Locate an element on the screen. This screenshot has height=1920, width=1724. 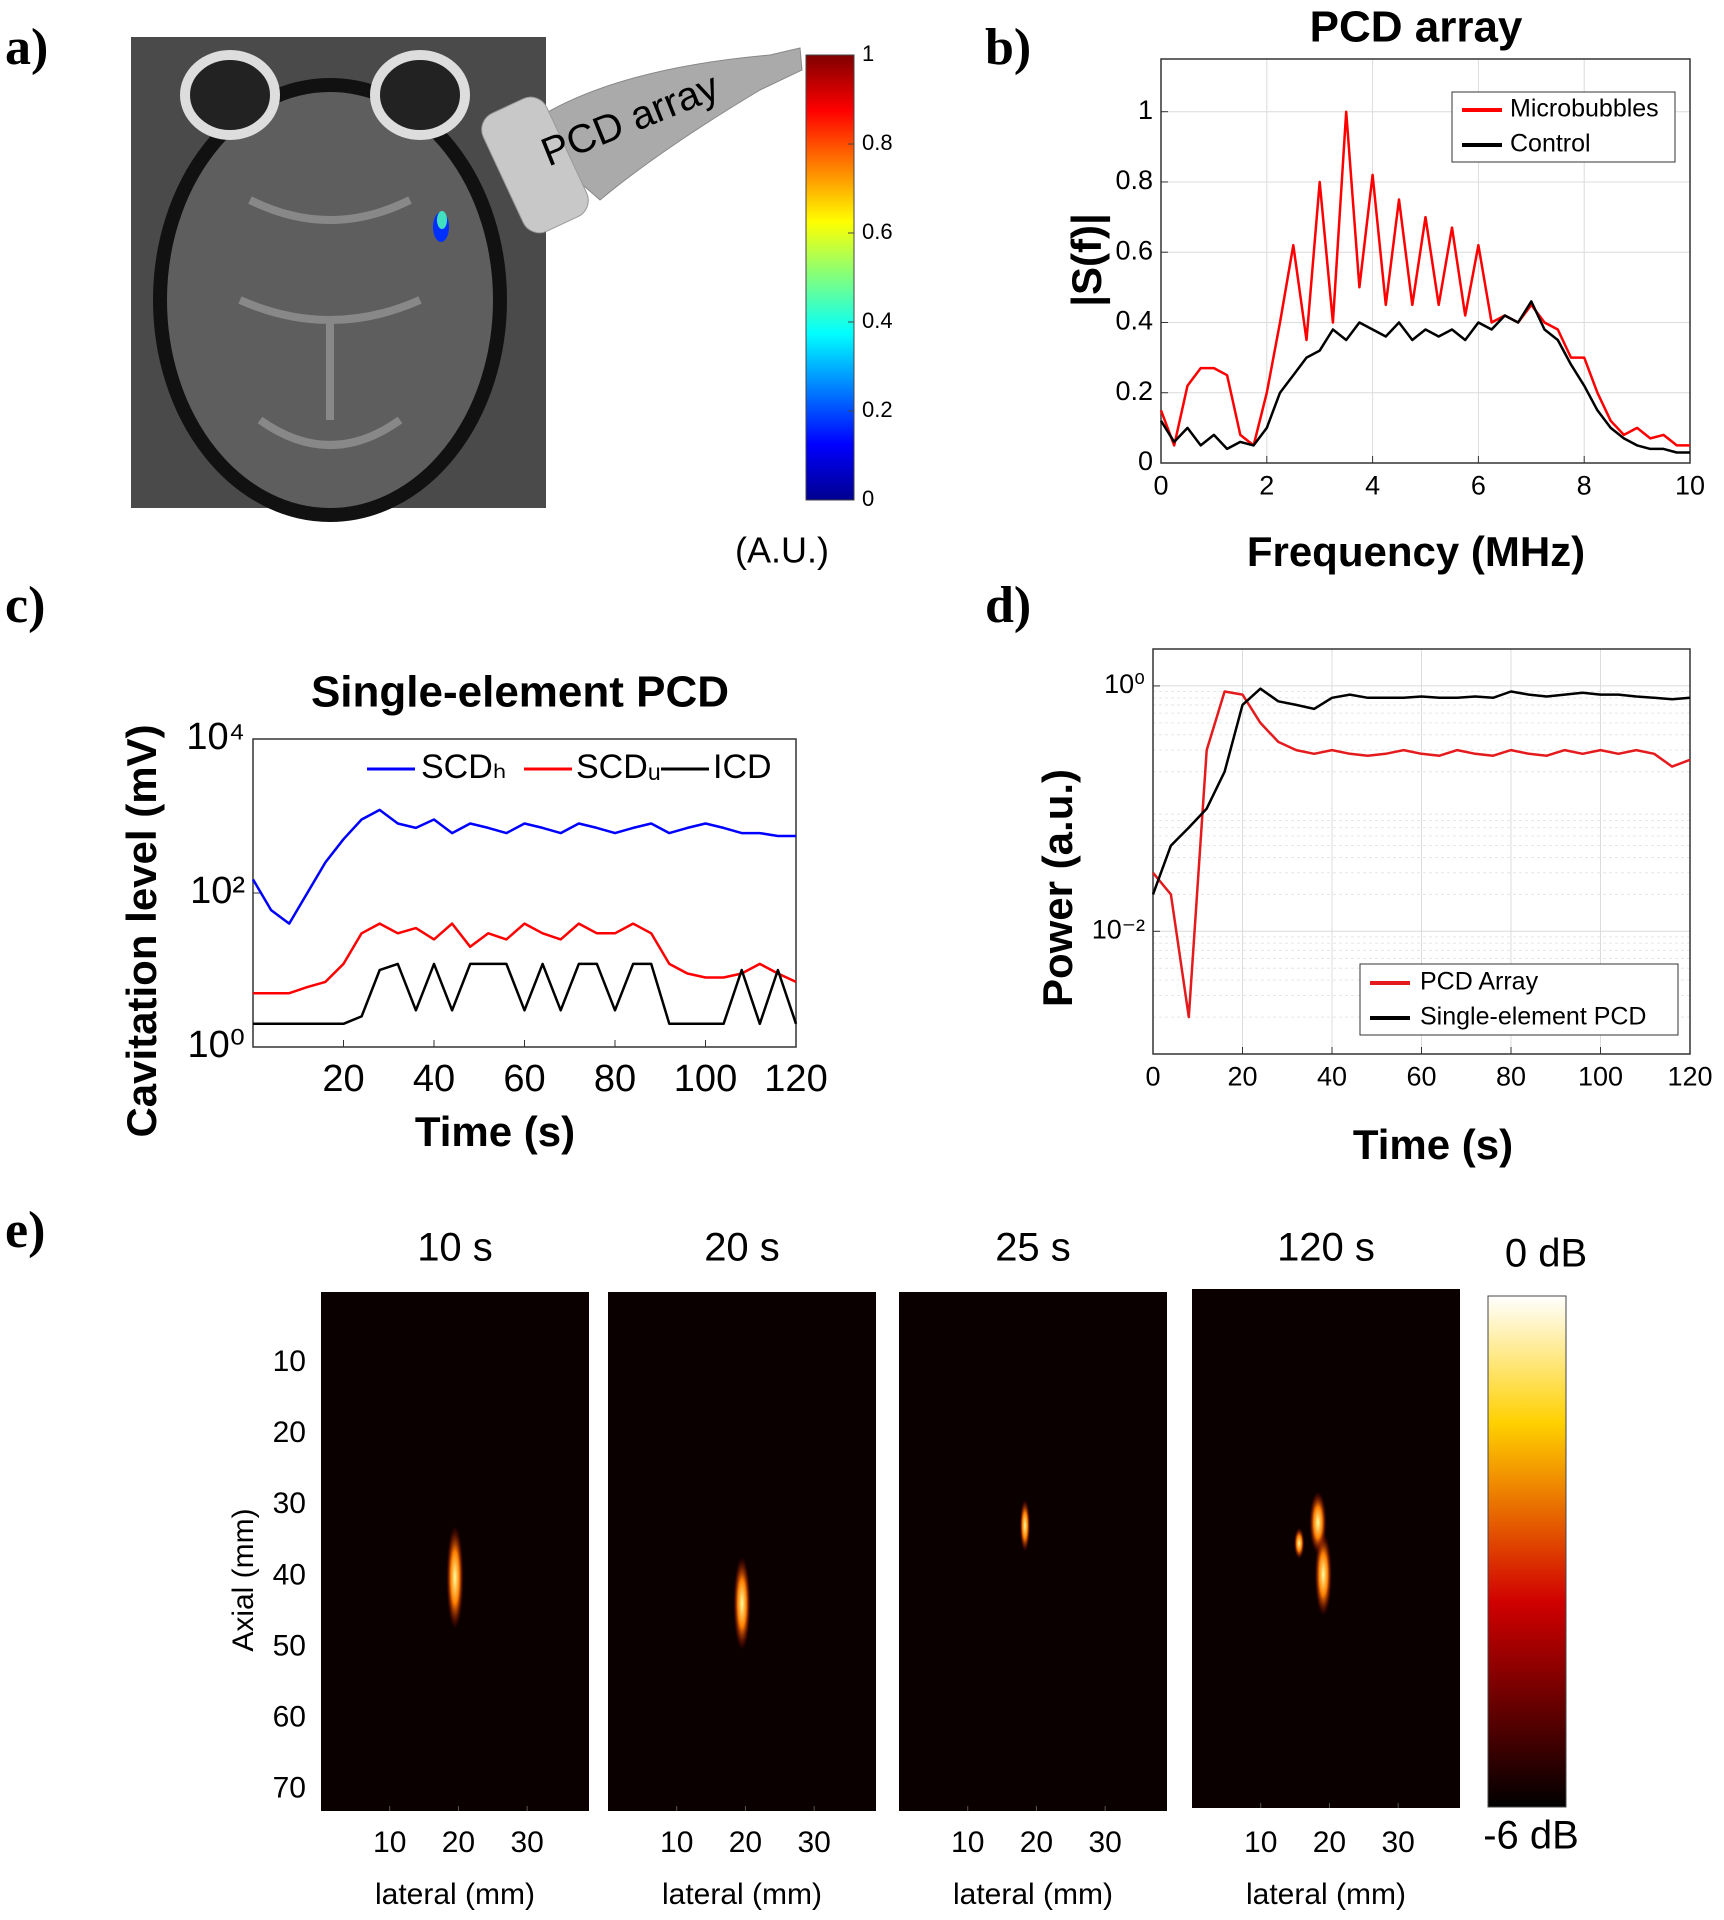
y-axis-label: Axial (mm) is located at coordinates (243, 1579).